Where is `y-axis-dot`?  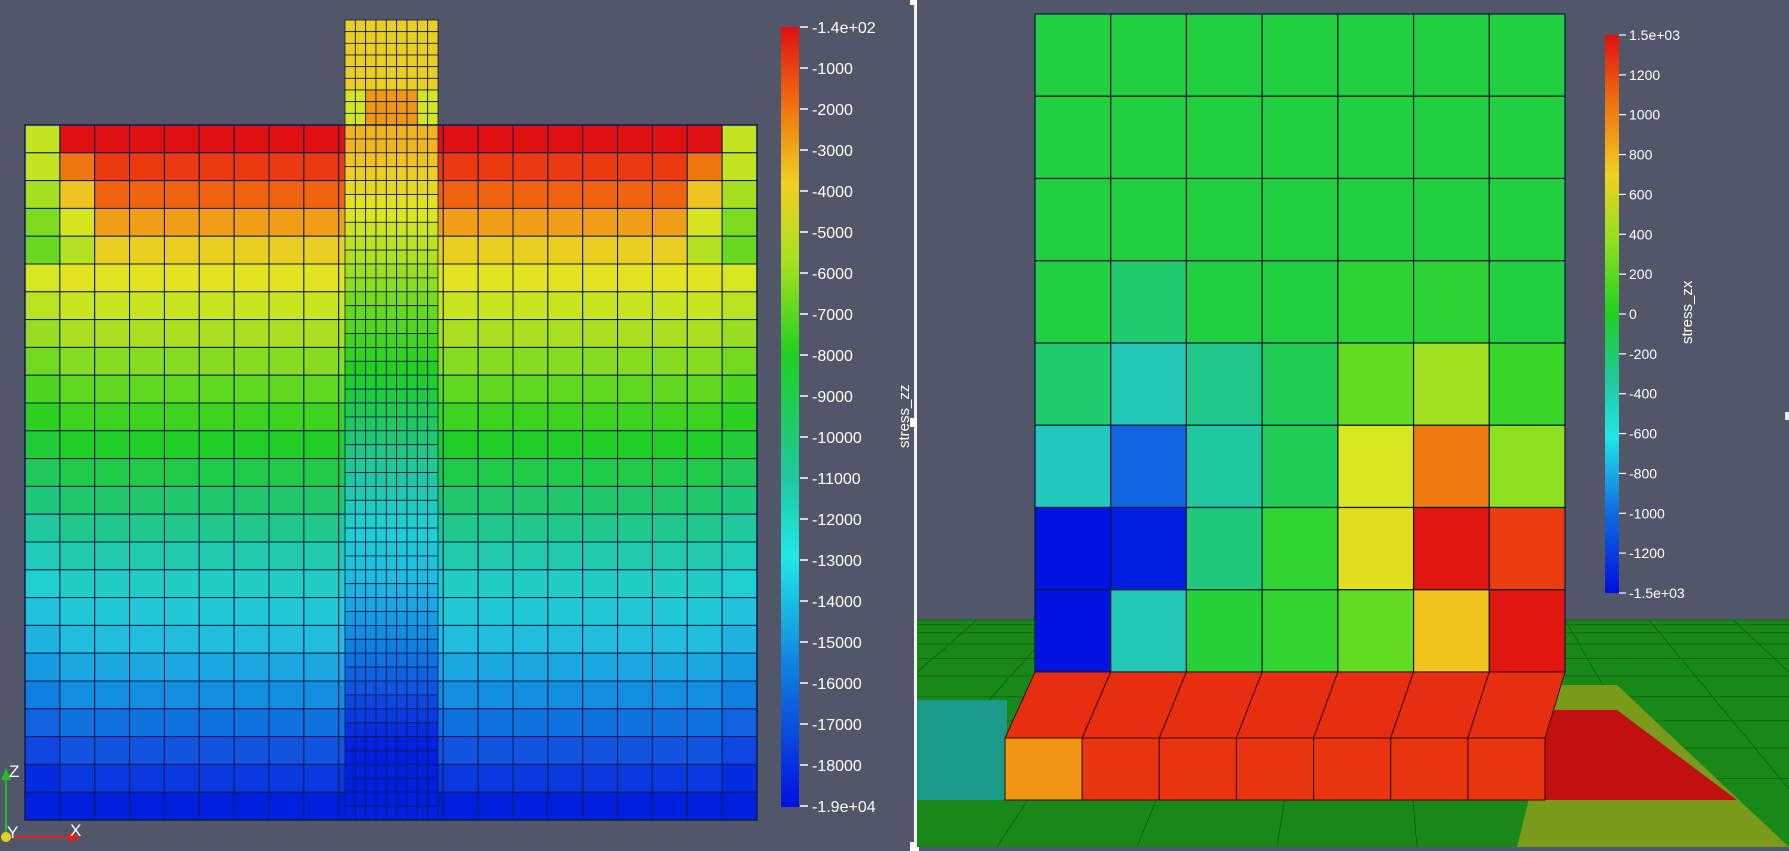
y-axis-dot is located at coordinates (6, 837).